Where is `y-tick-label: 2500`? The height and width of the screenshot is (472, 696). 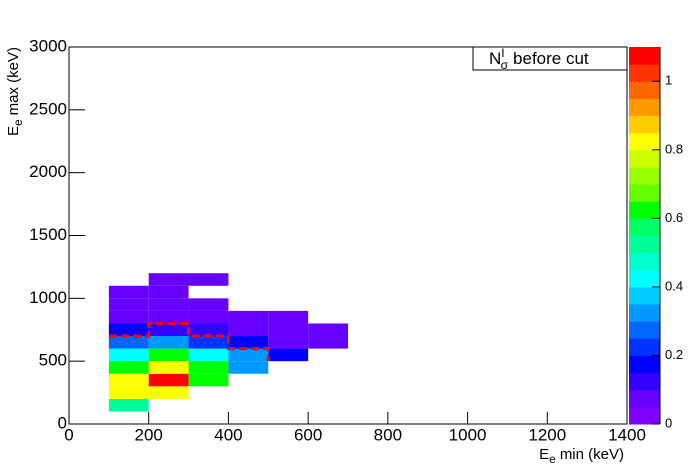
y-tick-label: 2500 is located at coordinates (48, 108).